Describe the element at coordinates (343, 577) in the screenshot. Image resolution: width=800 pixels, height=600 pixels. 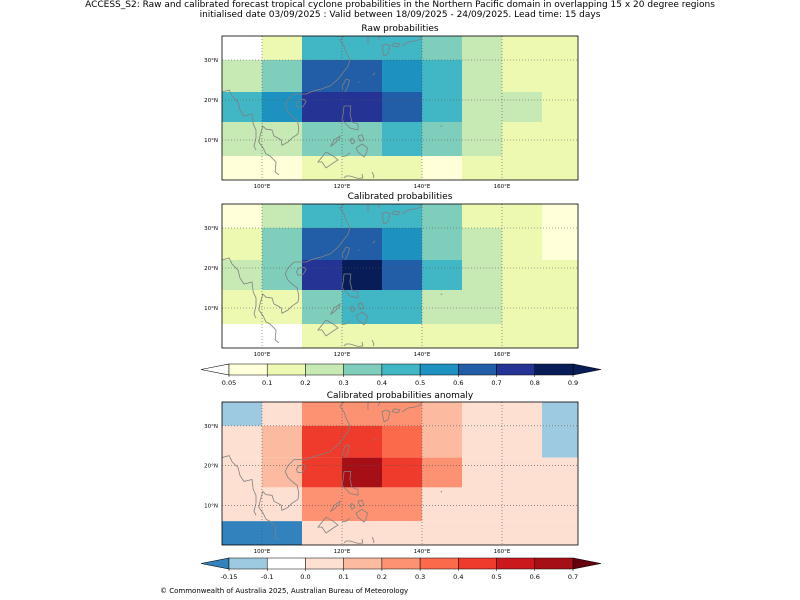
I see `anomaly-colorbar-tick-label: 0.1` at that location.